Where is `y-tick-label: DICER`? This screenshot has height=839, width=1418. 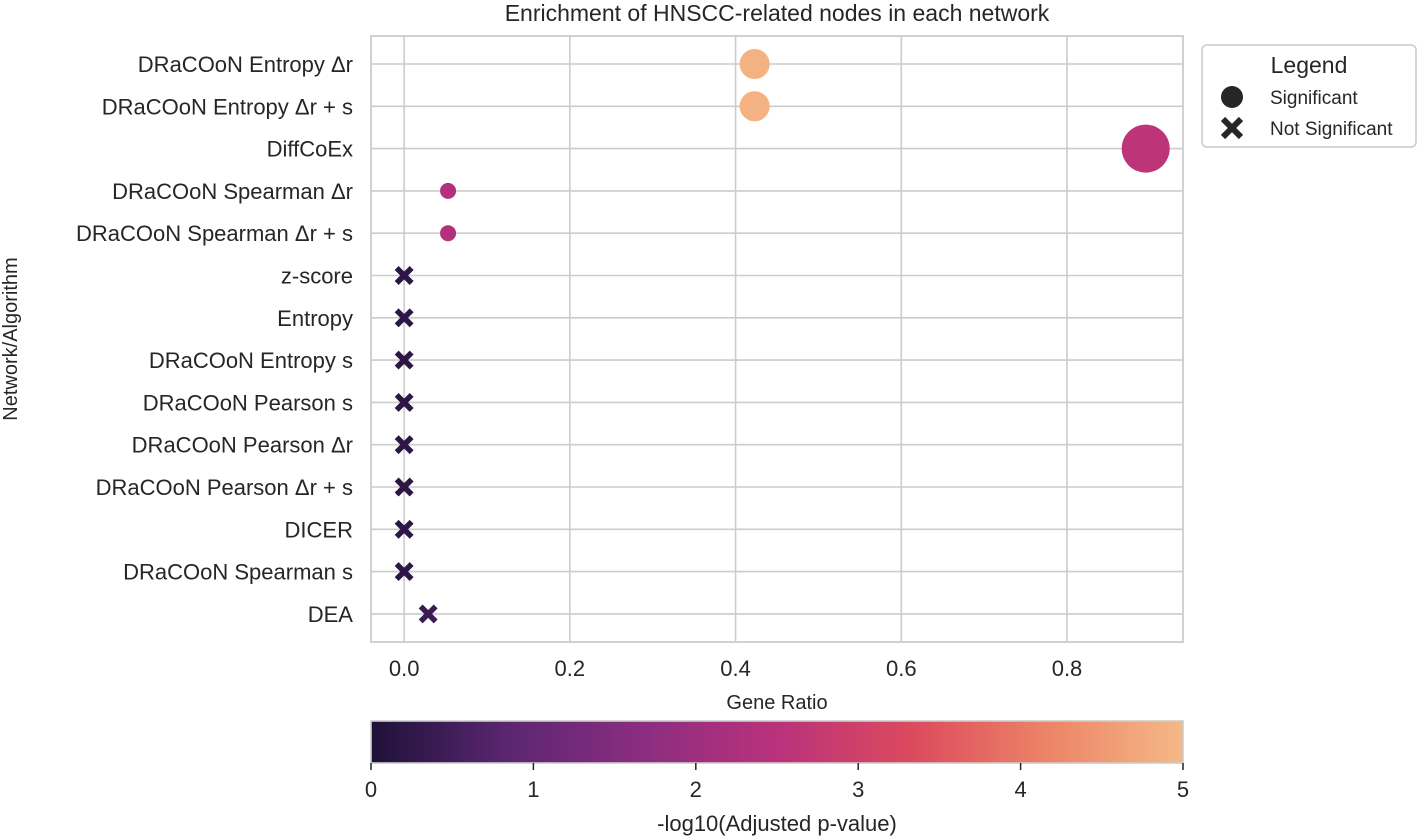 y-tick-label: DICER is located at coordinates (319, 529).